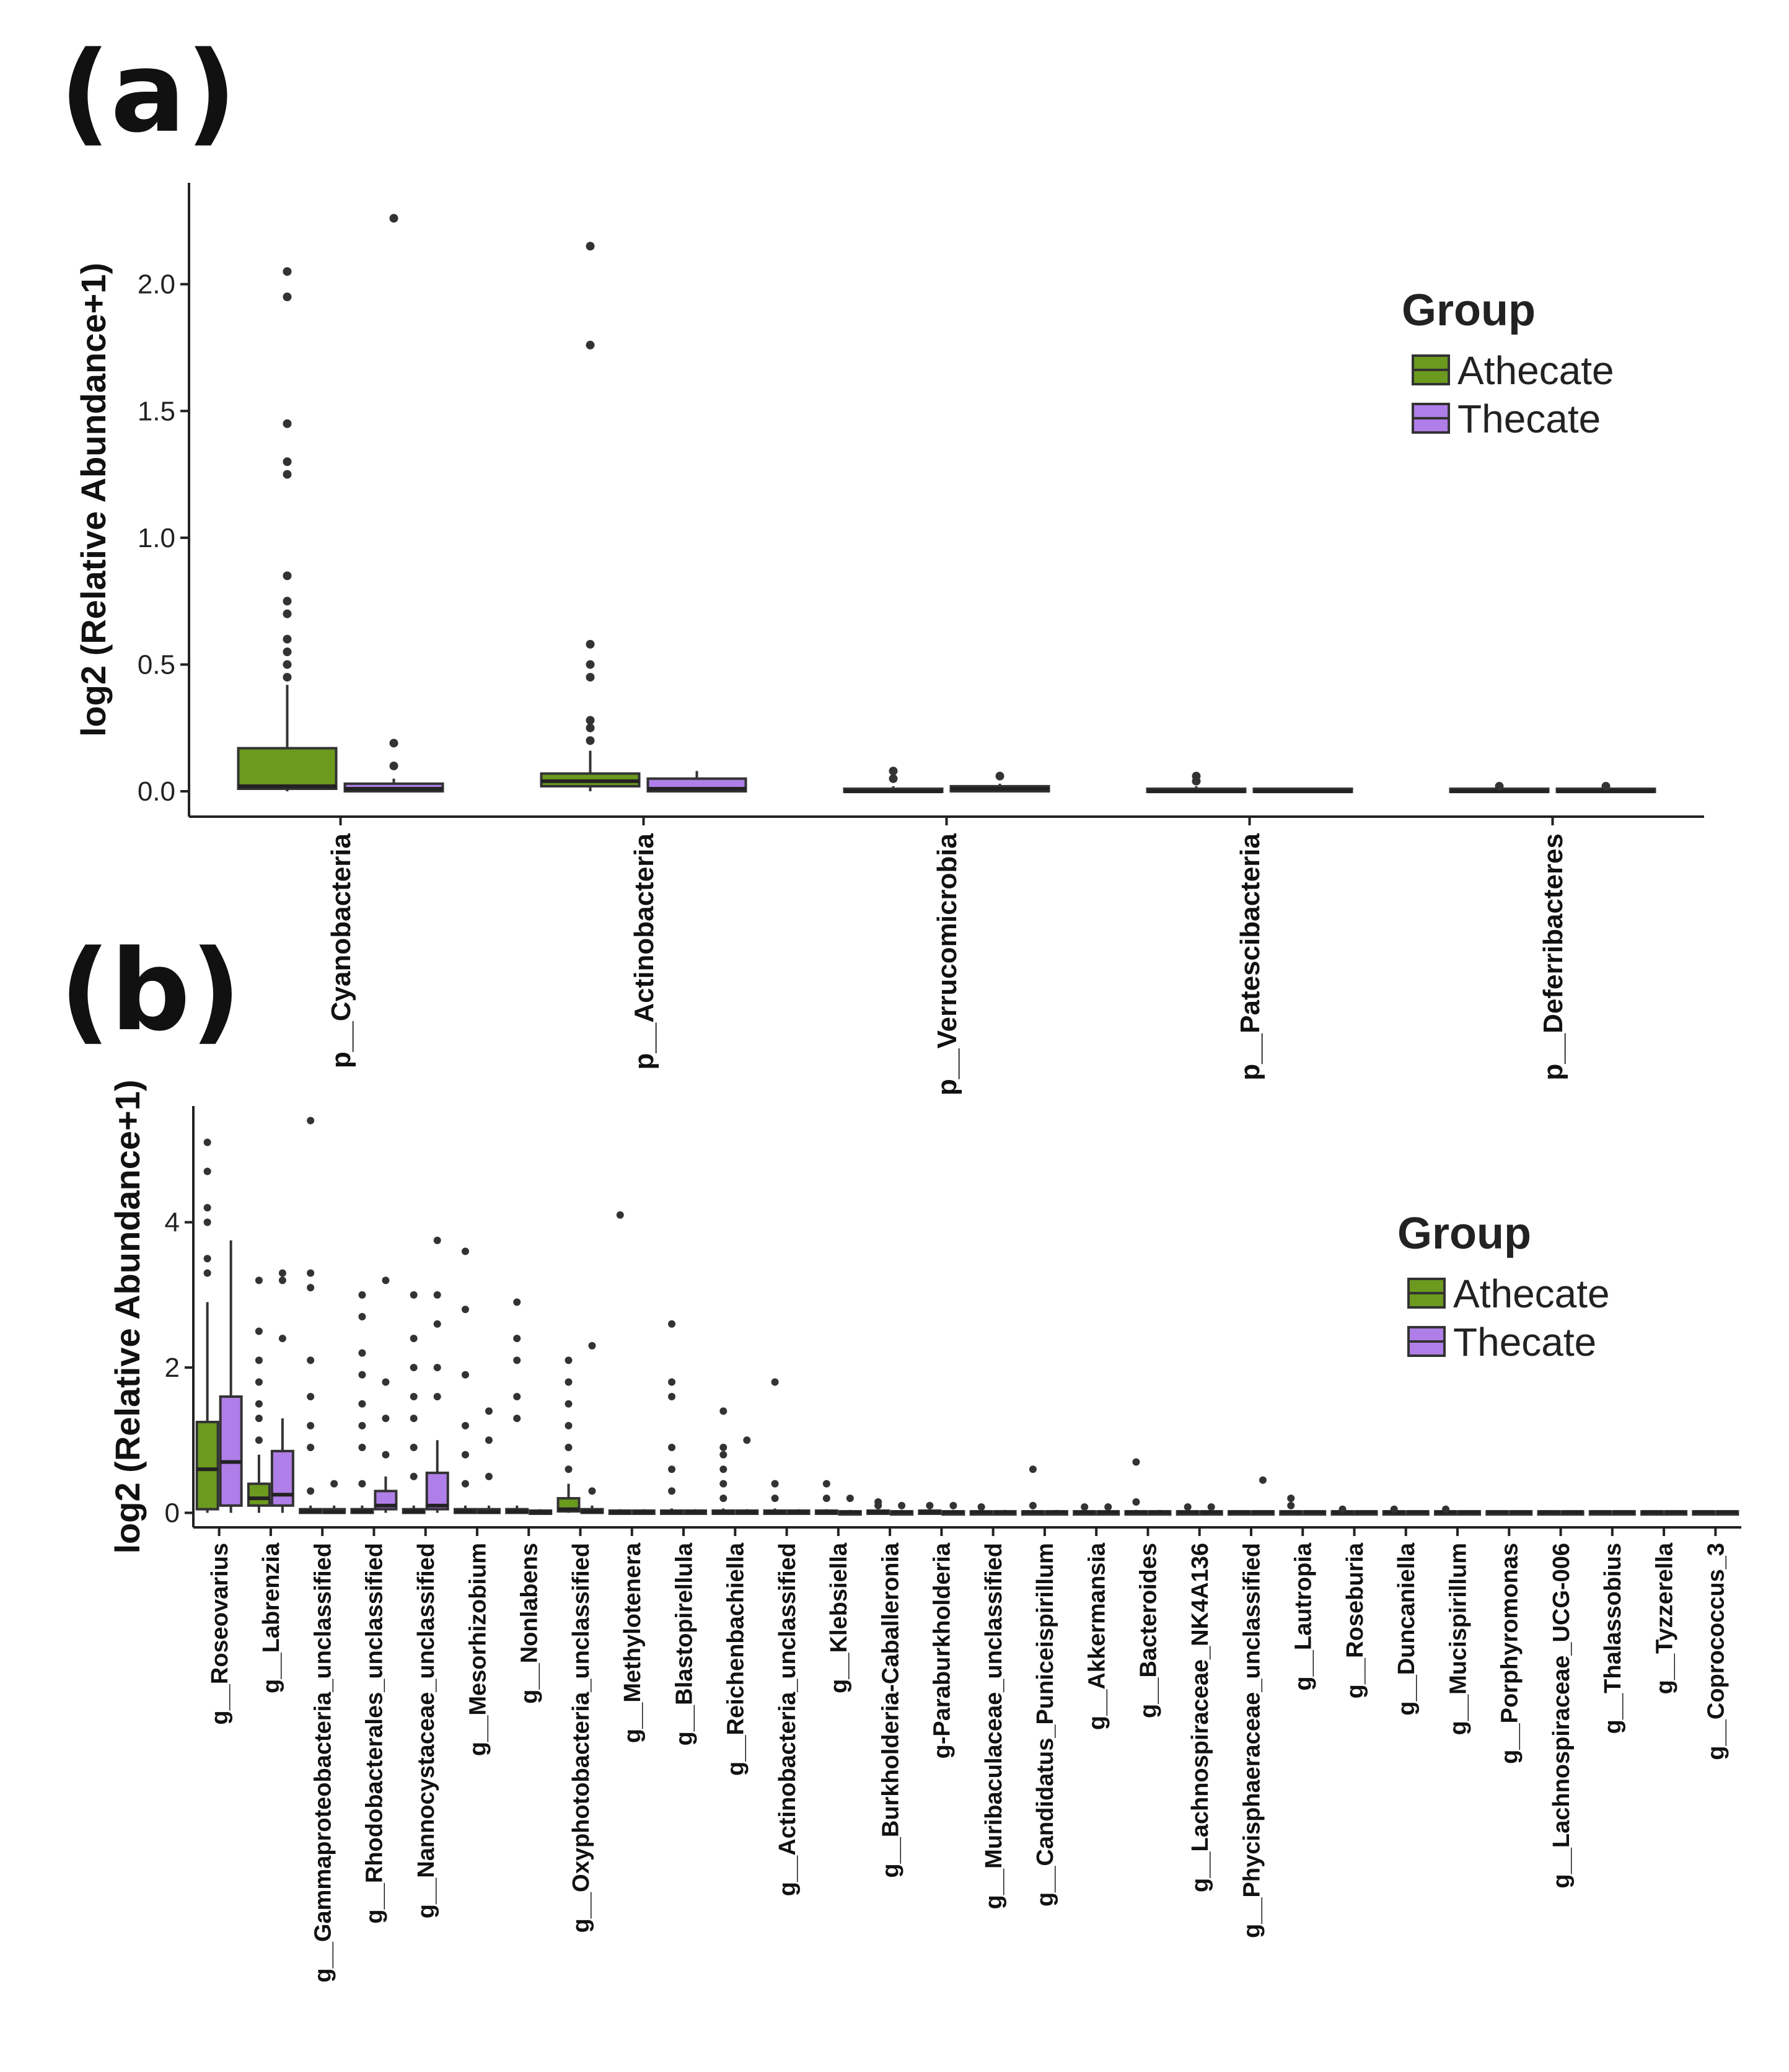 Image resolution: width=1789 pixels, height=2072 pixels. What do you see at coordinates (172, 1513) in the screenshot?
I see `y-tick-label: 0` at bounding box center [172, 1513].